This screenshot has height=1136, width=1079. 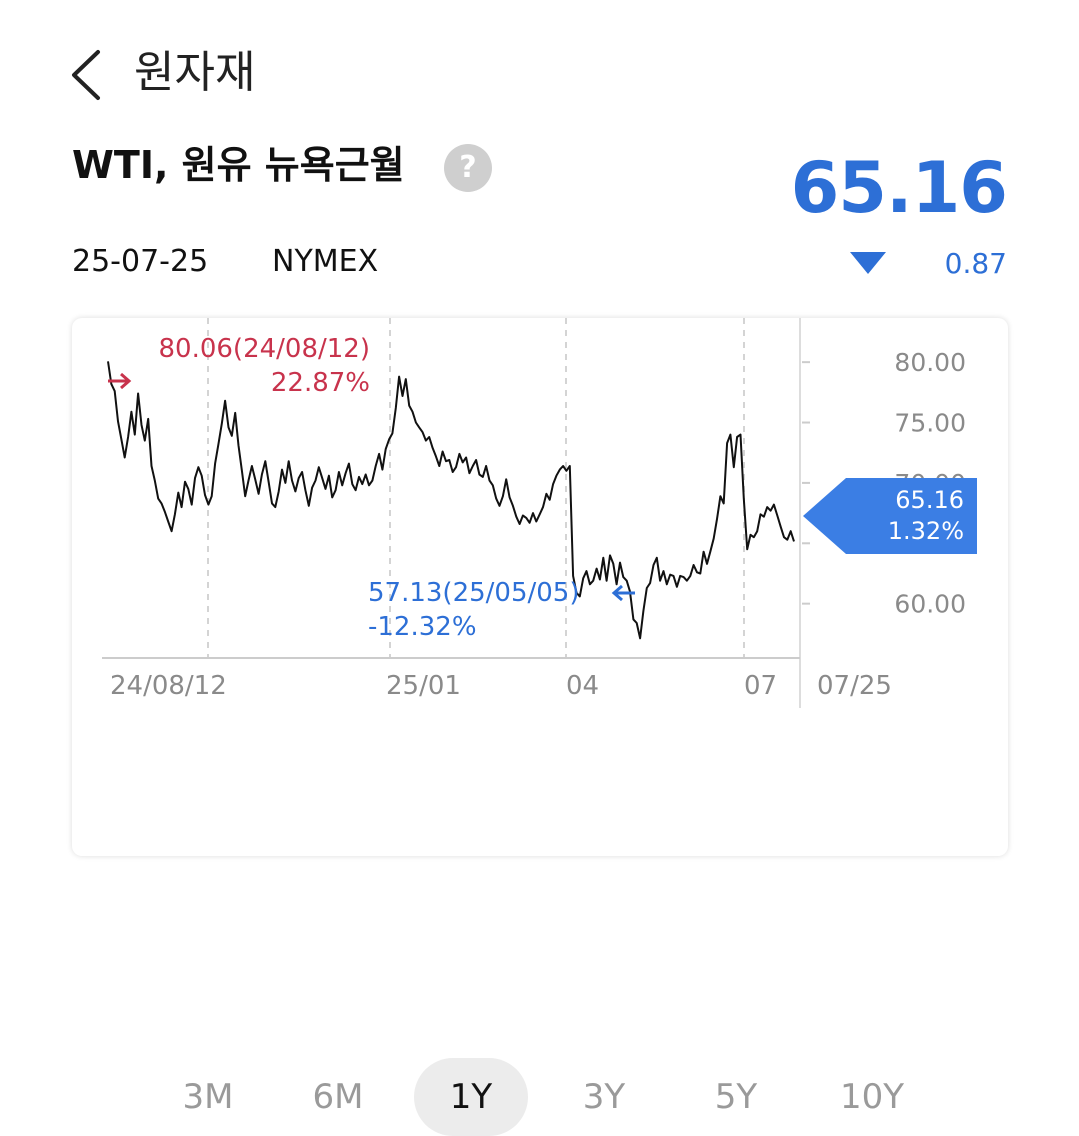 I want to click on x-tick-label: 24/08/12, so click(x=168, y=686).